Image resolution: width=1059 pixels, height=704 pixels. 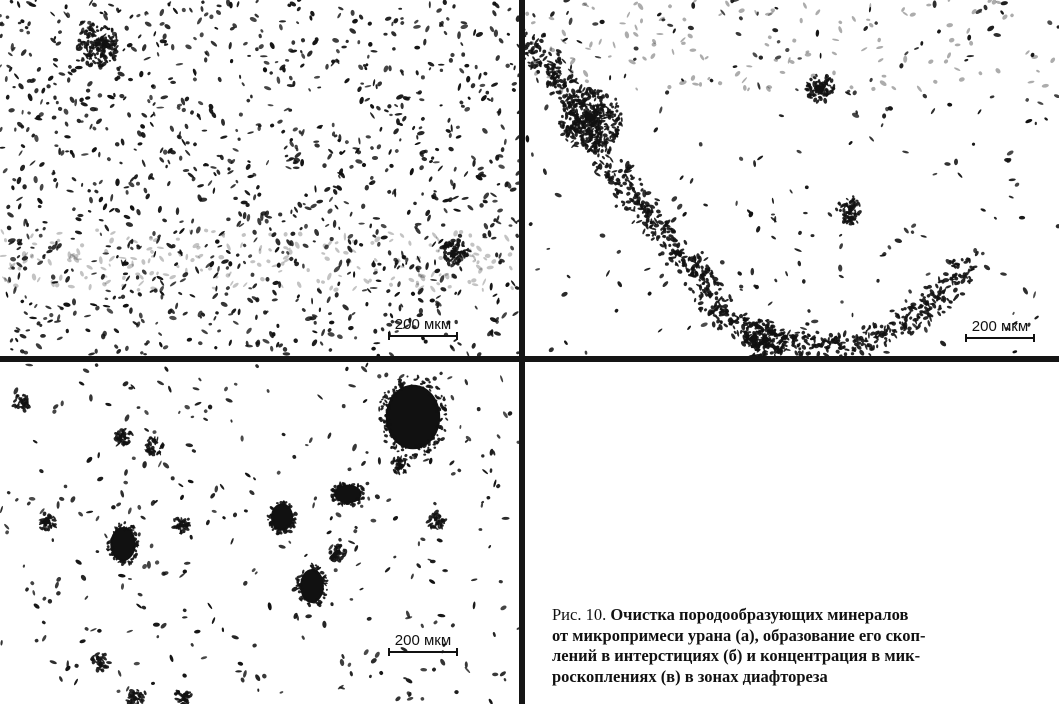 I want to click on vertical-divider, so click(x=522, y=352).